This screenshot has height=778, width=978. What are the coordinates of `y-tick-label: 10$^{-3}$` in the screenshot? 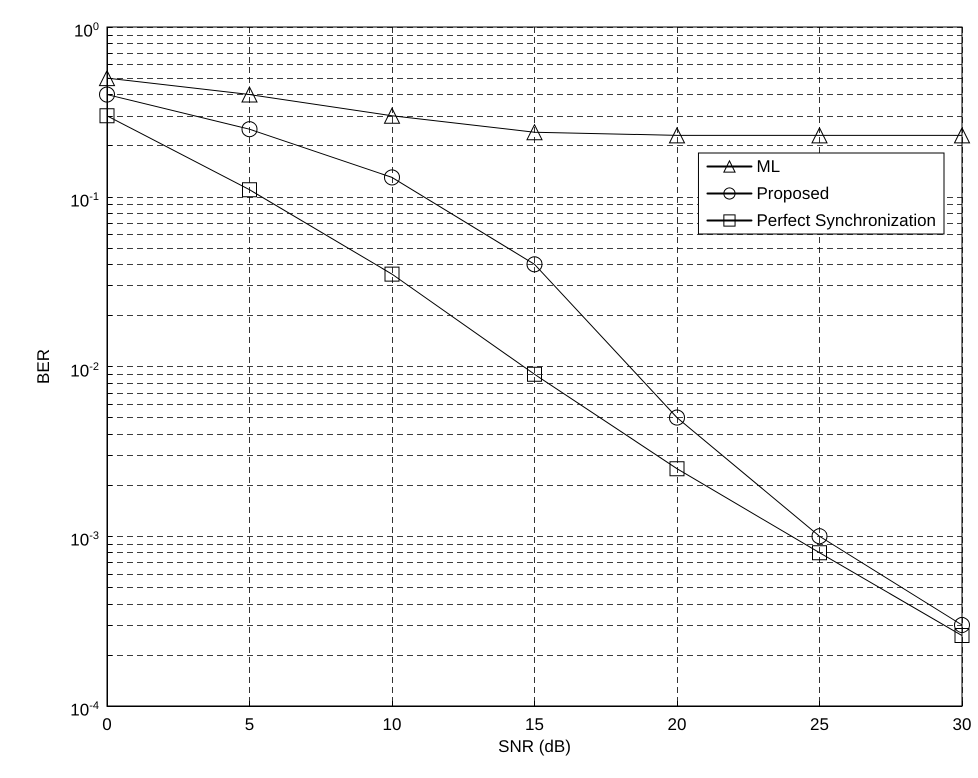 It's located at (84, 540).